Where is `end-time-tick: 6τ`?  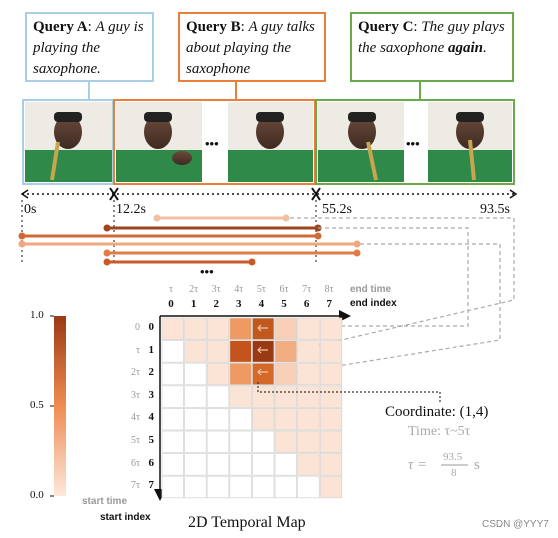
end-time-tick: 6τ is located at coordinates (284, 289).